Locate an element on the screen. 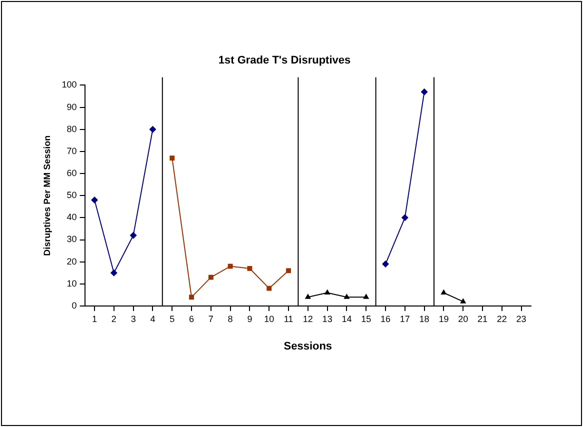  x-tick-label: 8 is located at coordinates (230, 319).